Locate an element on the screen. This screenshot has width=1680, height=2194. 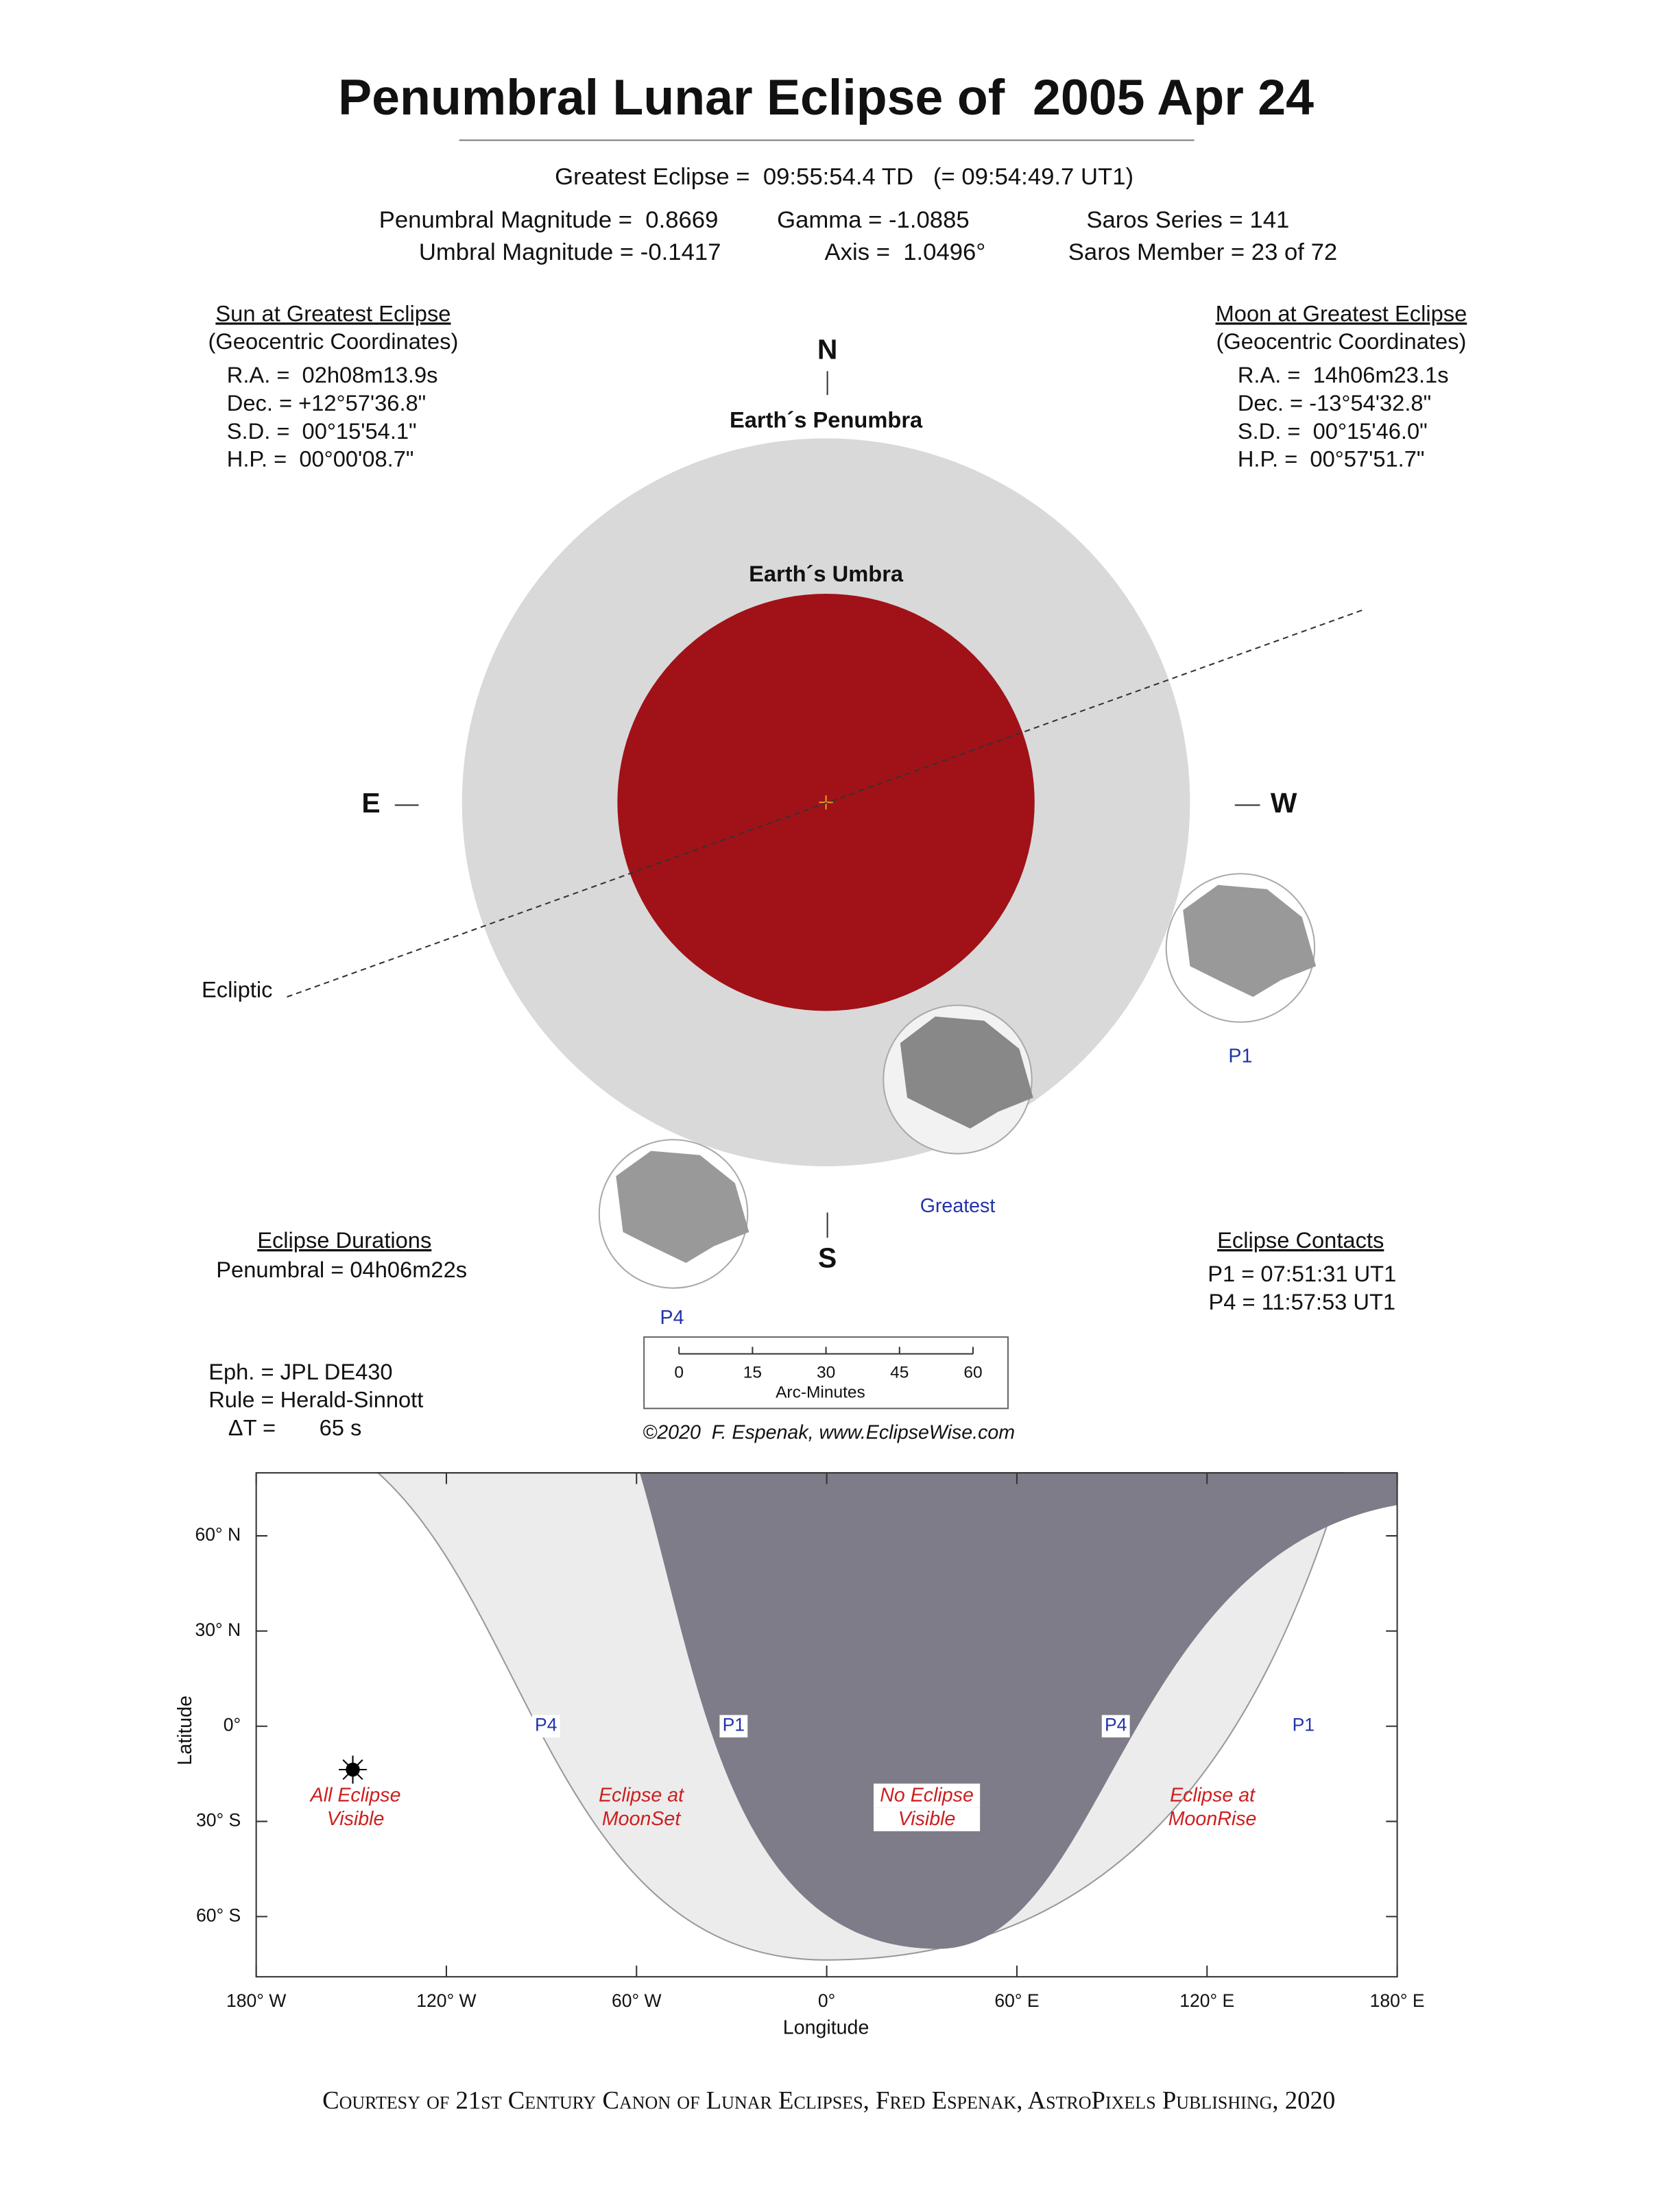
duration-line: Penumbral = 04h06m22s is located at coordinates (341, 1269).